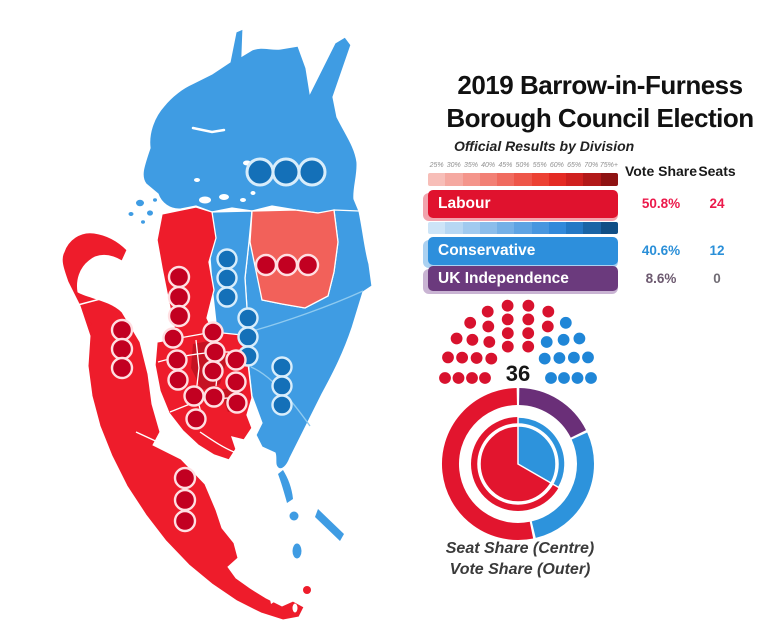 The image size is (780, 637). Describe the element at coordinates (600, 205) in the screenshot. I see `party-row-labour: Labour 50.8% 24` at that location.